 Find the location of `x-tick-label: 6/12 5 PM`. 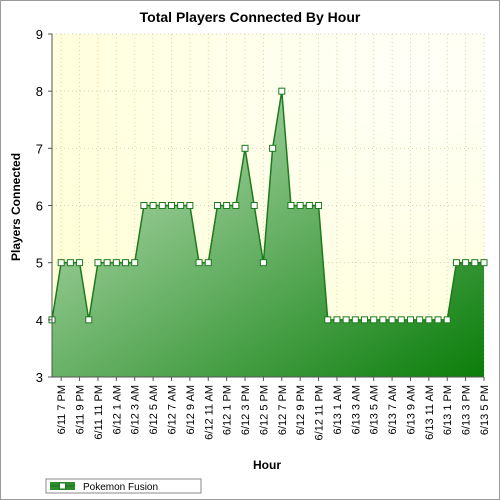

x-tick-label: 6/12 5 PM is located at coordinates (264, 410).